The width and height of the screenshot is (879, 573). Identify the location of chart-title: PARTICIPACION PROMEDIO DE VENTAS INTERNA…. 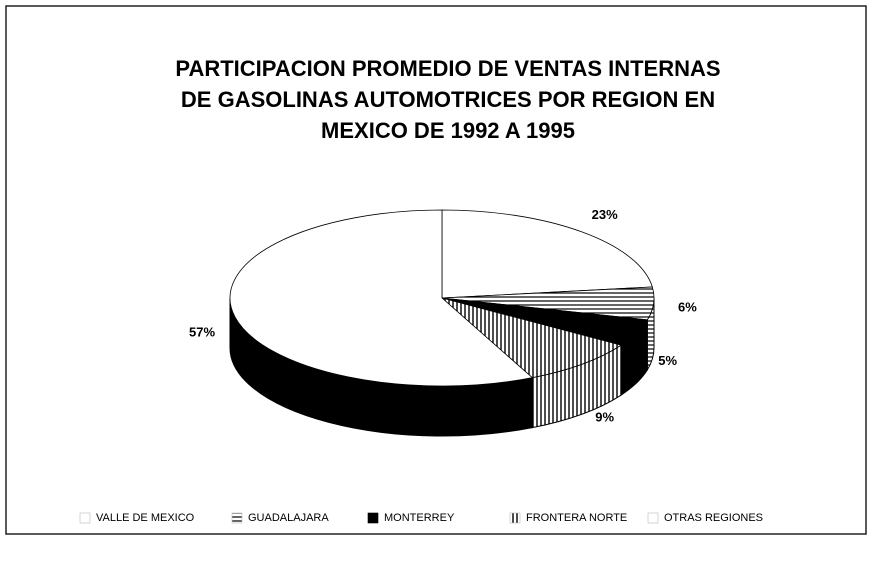
(447, 99).